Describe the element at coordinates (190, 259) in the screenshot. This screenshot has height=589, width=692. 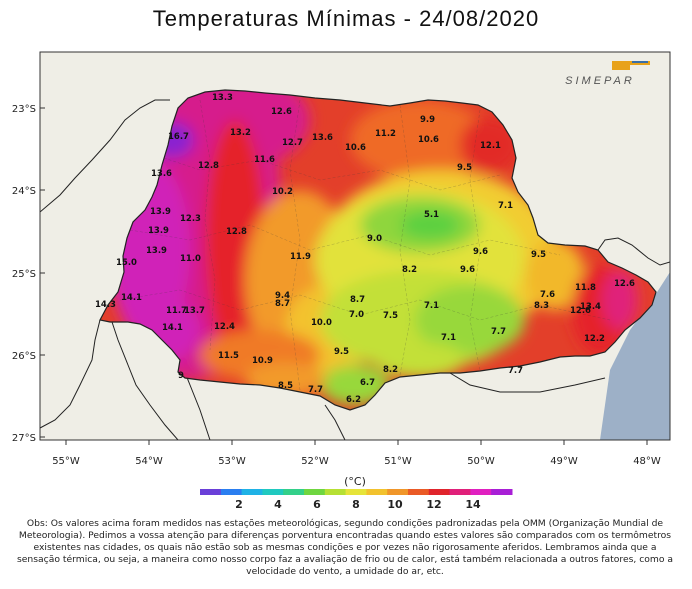
I see `station-value: 11.0` at that location.